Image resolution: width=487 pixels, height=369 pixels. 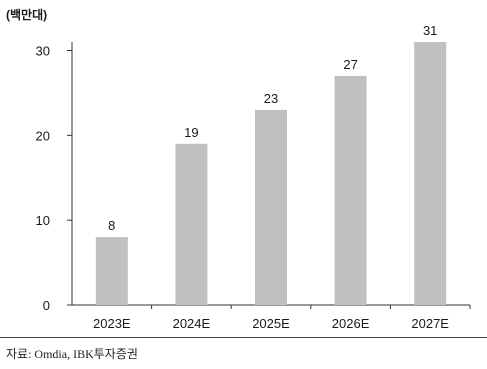 I want to click on x-tick-label: 2025E, so click(x=271, y=323).